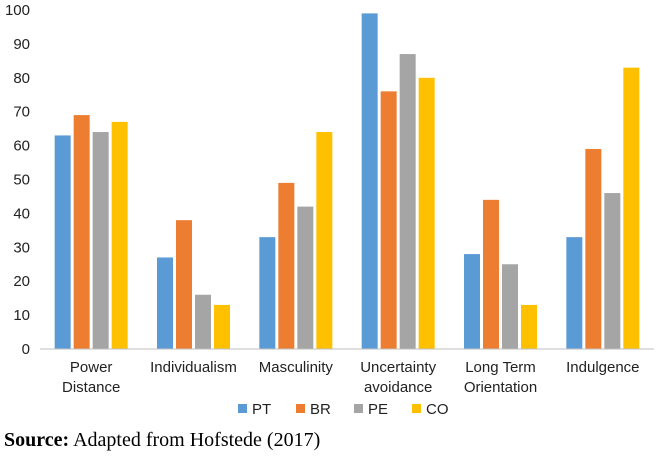  I want to click on x-tick-label: Indulgence, so click(602, 367).